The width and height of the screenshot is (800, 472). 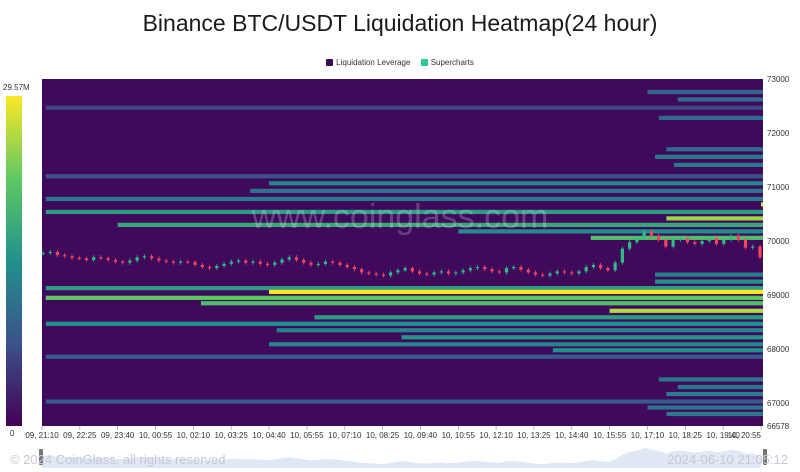 What do you see at coordinates (368, 62) in the screenshot?
I see `legend-item-liquidation-leverage: Liquidation Leverage` at bounding box center [368, 62].